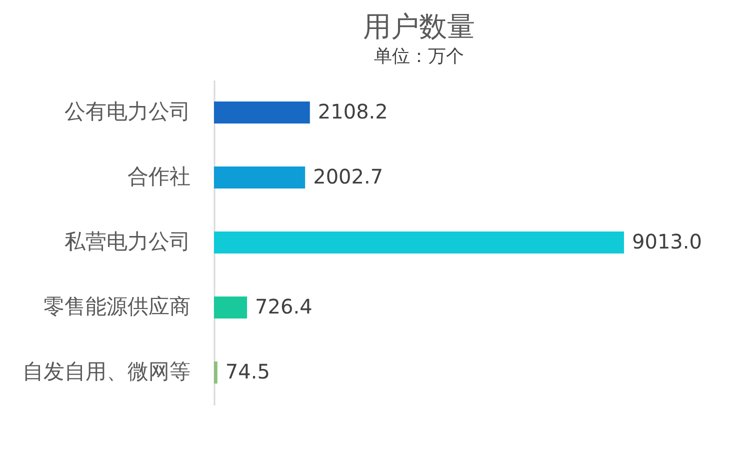  What do you see at coordinates (117, 306) in the screenshot?
I see `y-tick-label: 零售能源供应商` at bounding box center [117, 306].